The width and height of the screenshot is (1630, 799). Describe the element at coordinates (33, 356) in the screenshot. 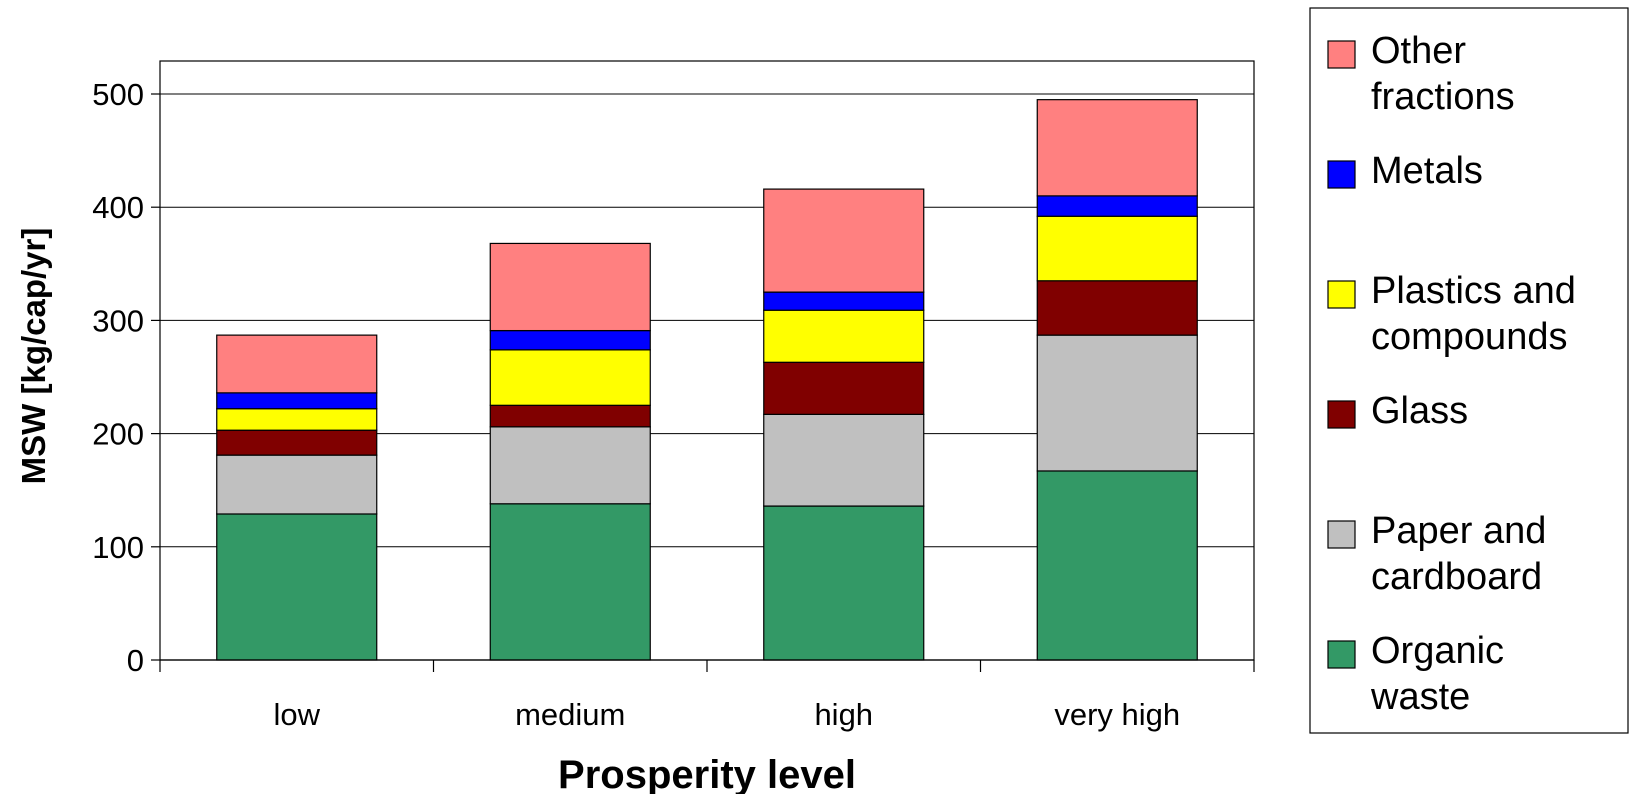

I see `y-axis-title: MSW [kg/cap/yr]` at that location.